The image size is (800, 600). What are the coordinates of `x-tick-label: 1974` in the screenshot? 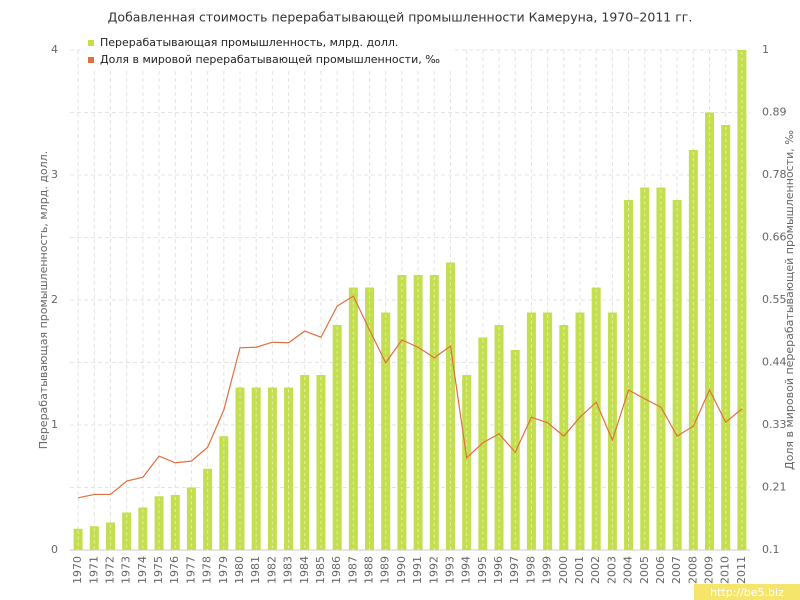 It's located at (142, 570).